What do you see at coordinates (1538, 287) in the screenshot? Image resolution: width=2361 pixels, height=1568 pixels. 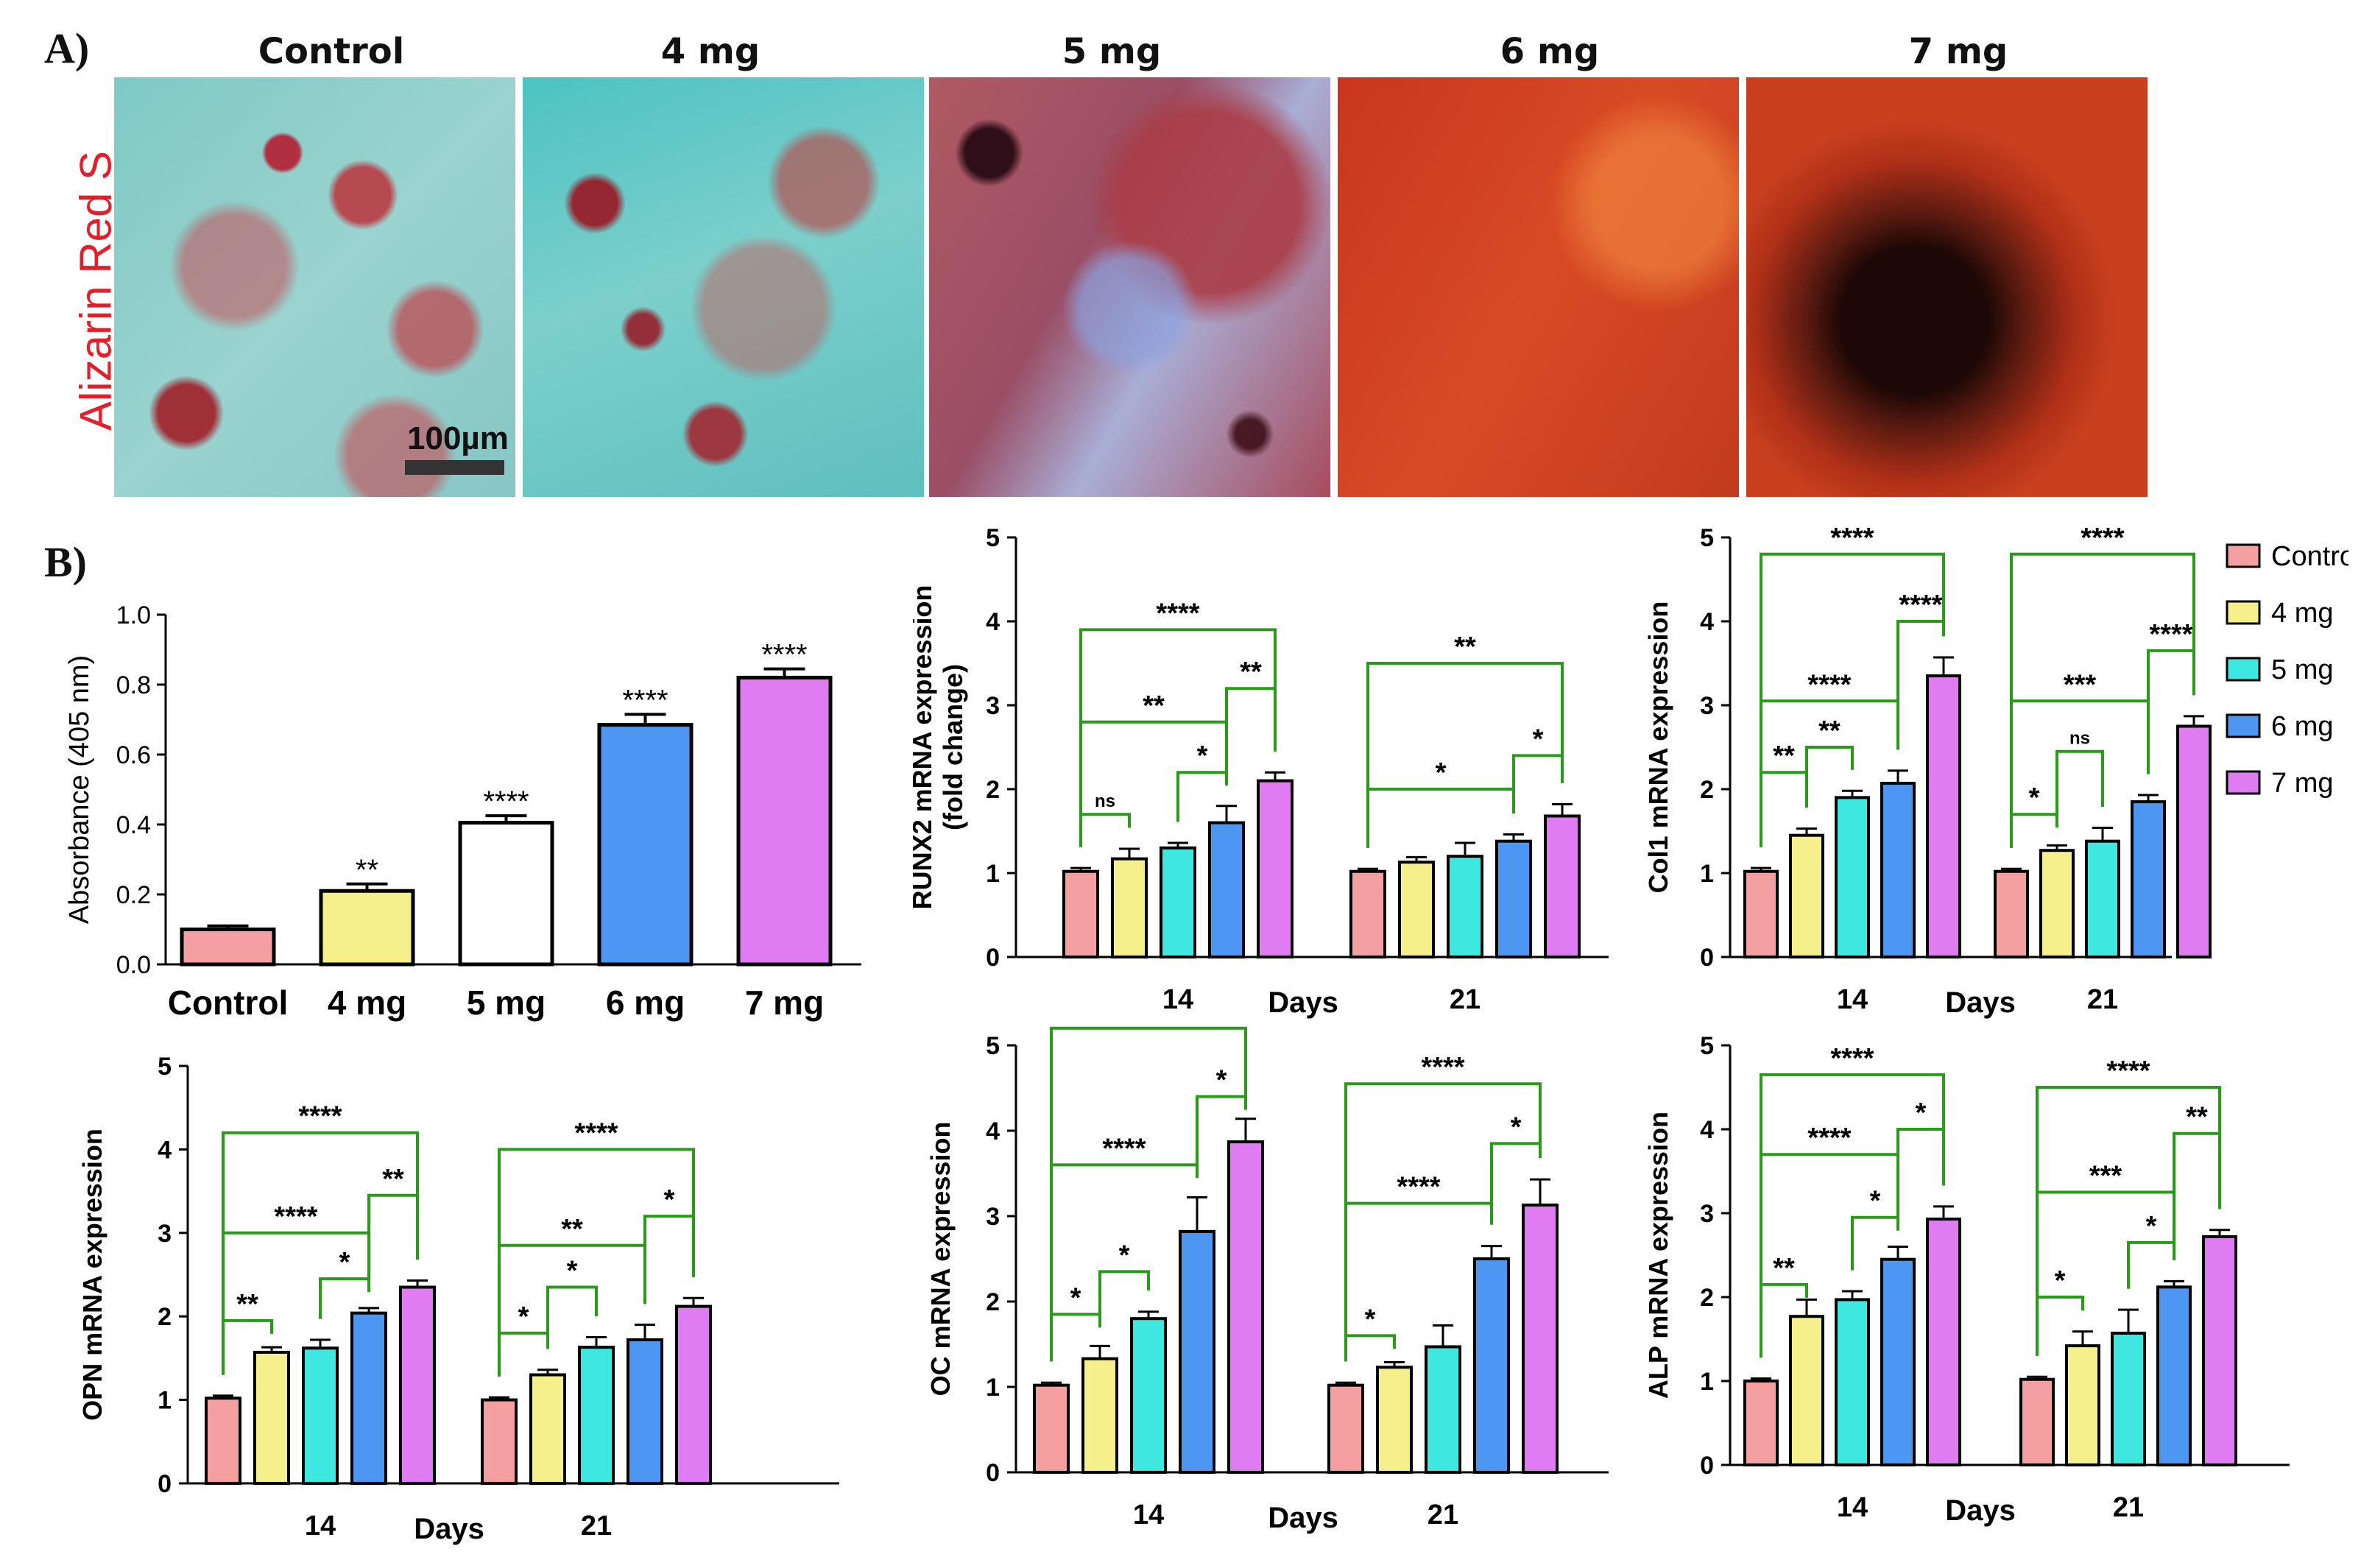 I see `micrograph-6mg` at bounding box center [1538, 287].